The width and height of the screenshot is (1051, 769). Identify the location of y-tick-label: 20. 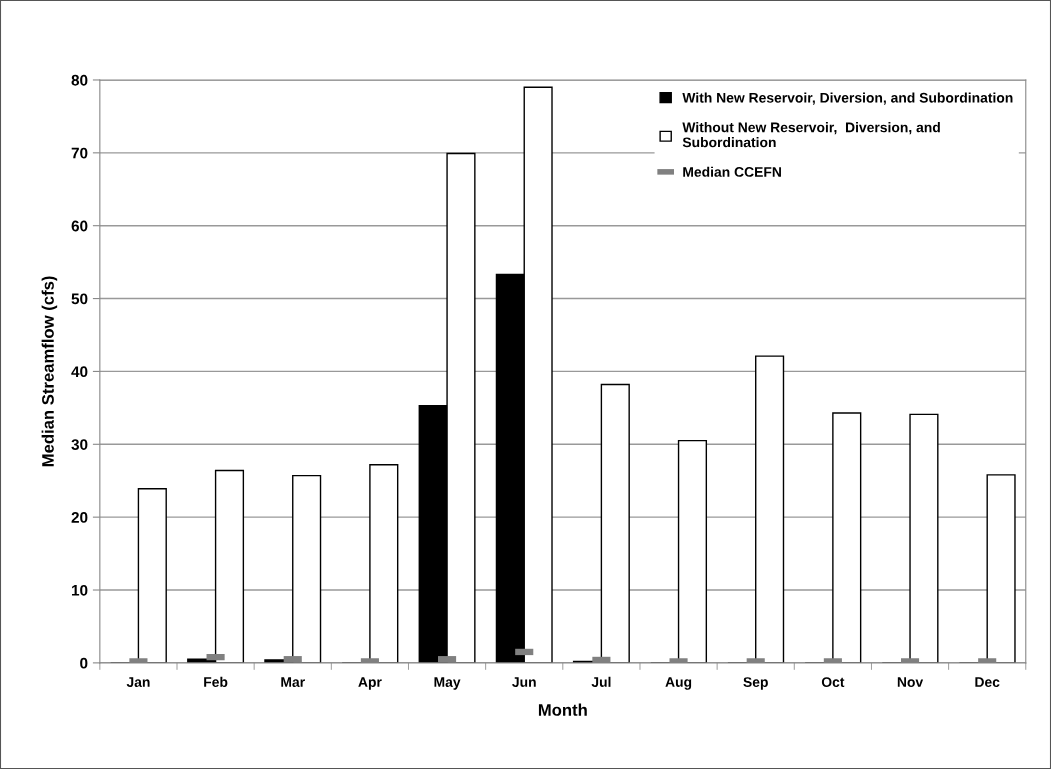
(79, 517).